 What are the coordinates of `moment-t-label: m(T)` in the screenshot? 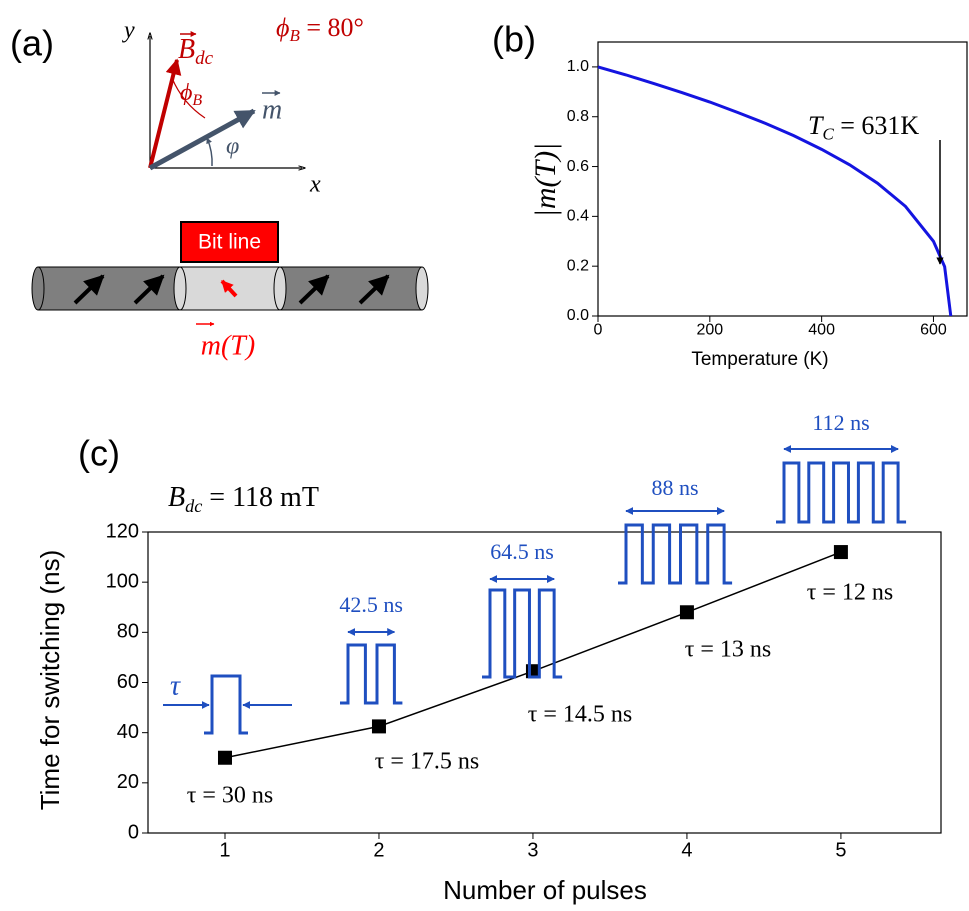 It's located at (228, 345).